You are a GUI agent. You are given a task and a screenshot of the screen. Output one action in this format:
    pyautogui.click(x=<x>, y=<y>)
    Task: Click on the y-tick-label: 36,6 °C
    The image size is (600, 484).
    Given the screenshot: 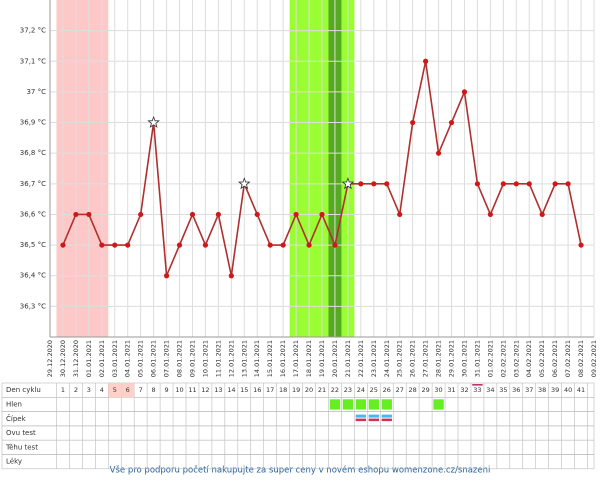 What is the action you would take?
    pyautogui.click(x=33, y=214)
    